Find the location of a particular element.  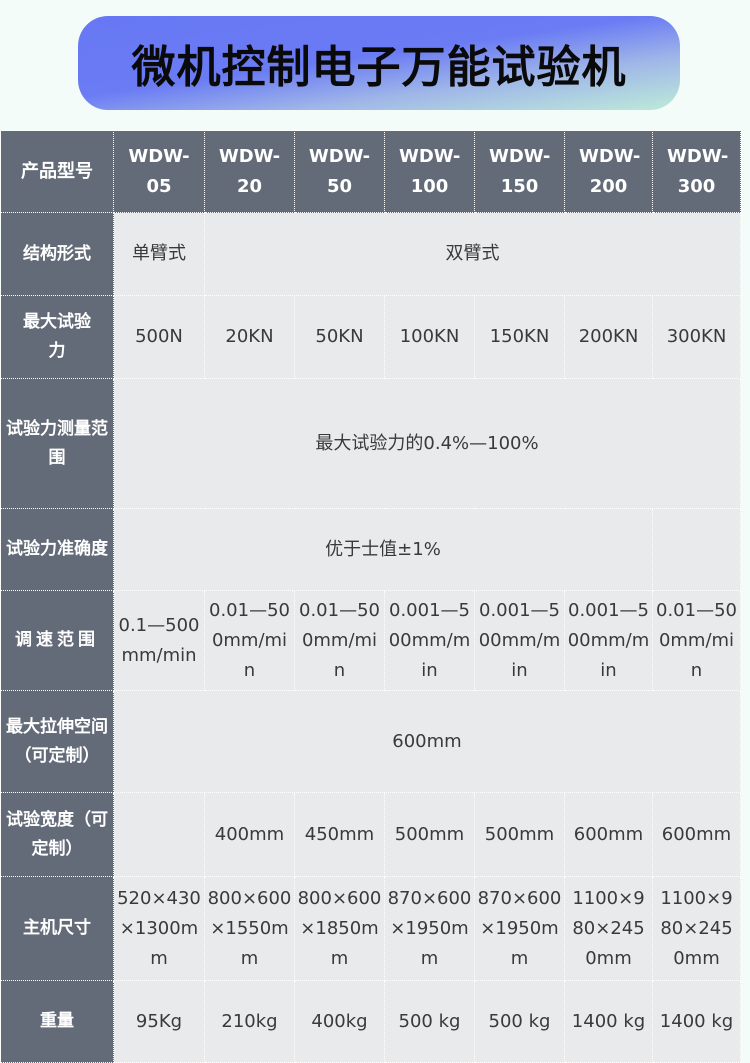

title-banner: 微机控制电子万能试验机 is located at coordinates (379, 63).